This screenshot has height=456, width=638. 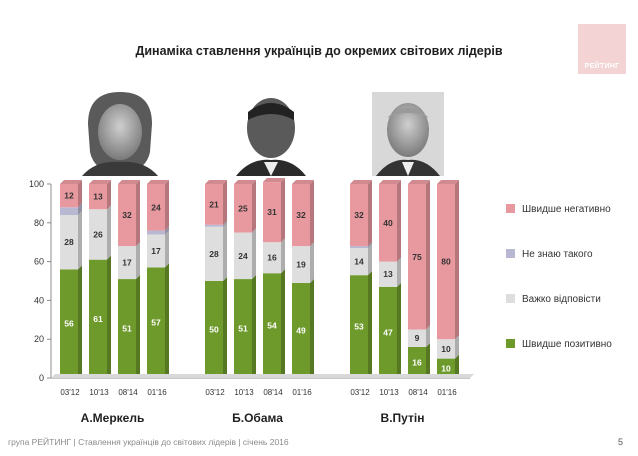 I want to click on x-tick-label: 01'16, so click(x=302, y=392).